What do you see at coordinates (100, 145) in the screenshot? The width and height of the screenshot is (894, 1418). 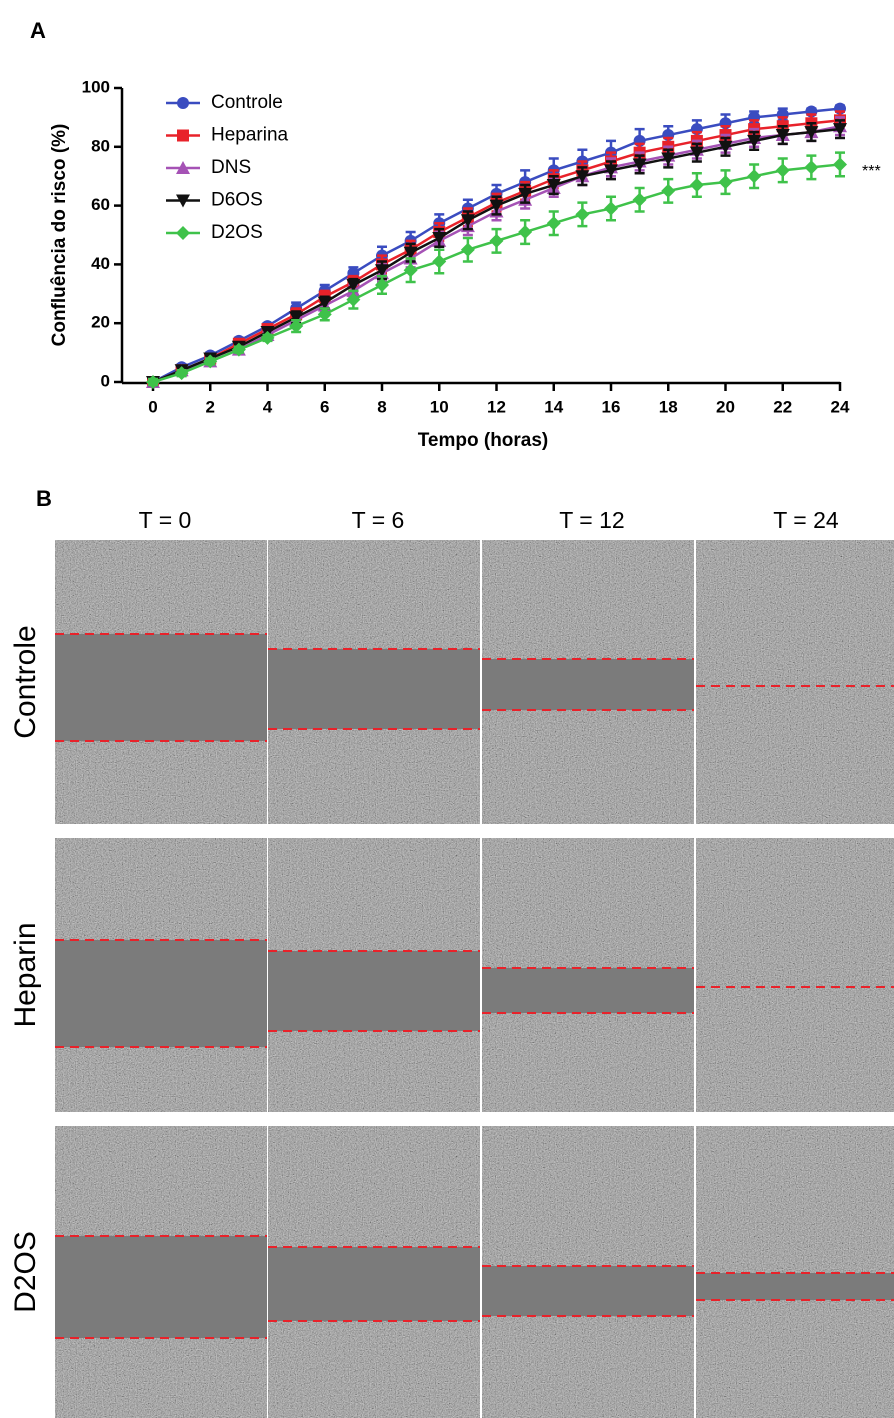 I see `y-tick-label: 80` at bounding box center [100, 145].